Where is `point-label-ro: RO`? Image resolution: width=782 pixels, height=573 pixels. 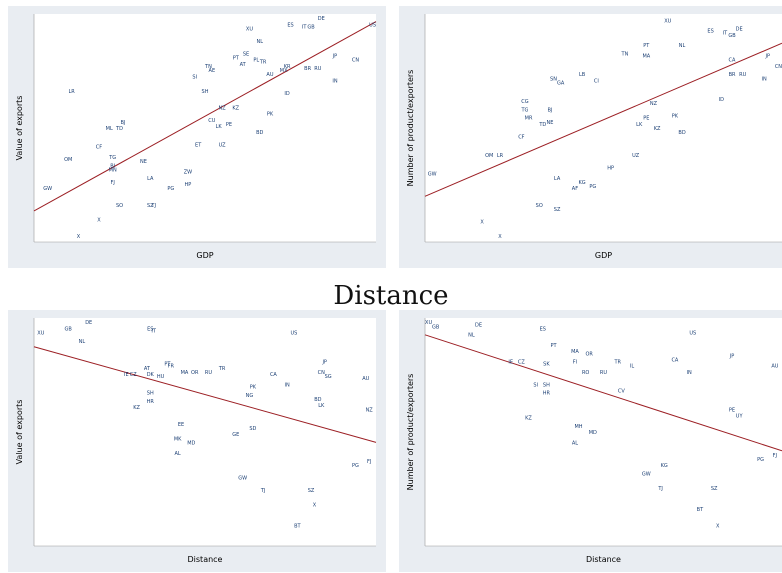
point-label-ro: RO is located at coordinates (585, 373).